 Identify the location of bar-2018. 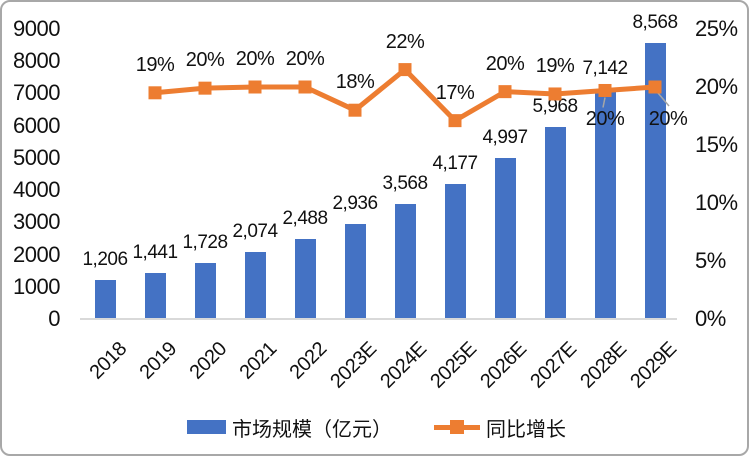
(105, 299).